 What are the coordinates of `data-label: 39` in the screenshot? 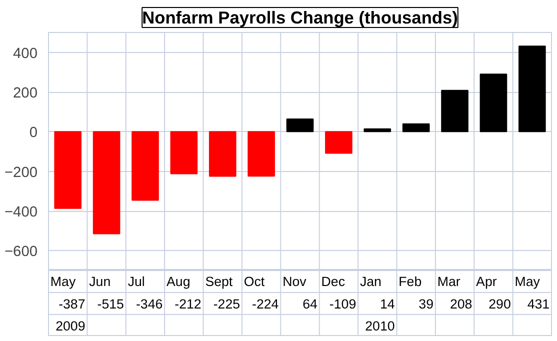 It's located at (426, 304).